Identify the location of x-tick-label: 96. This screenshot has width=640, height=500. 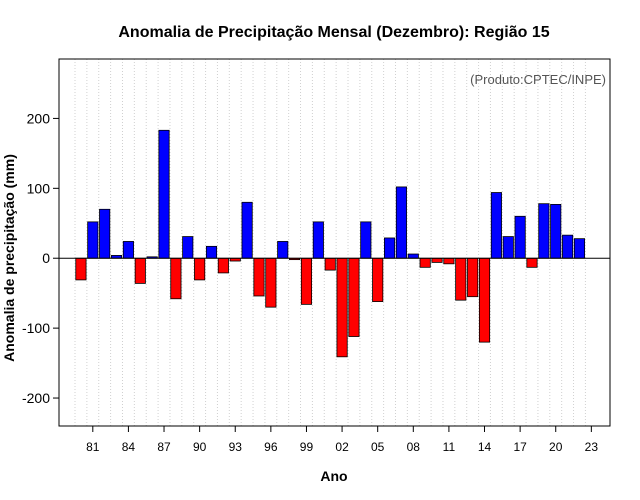
(271, 447).